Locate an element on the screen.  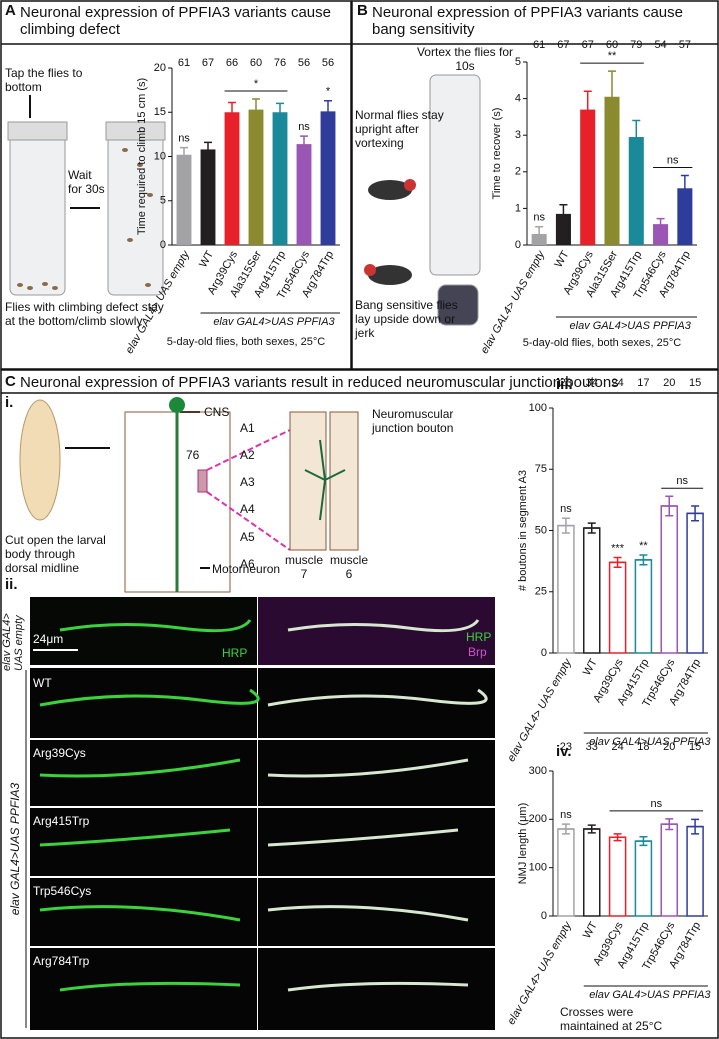
segment-label: A5 is located at coordinates (247, 537).